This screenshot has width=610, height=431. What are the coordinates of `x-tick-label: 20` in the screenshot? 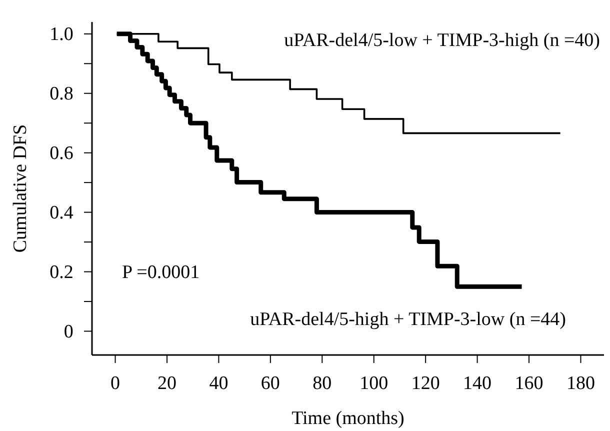 It's located at (166, 383).